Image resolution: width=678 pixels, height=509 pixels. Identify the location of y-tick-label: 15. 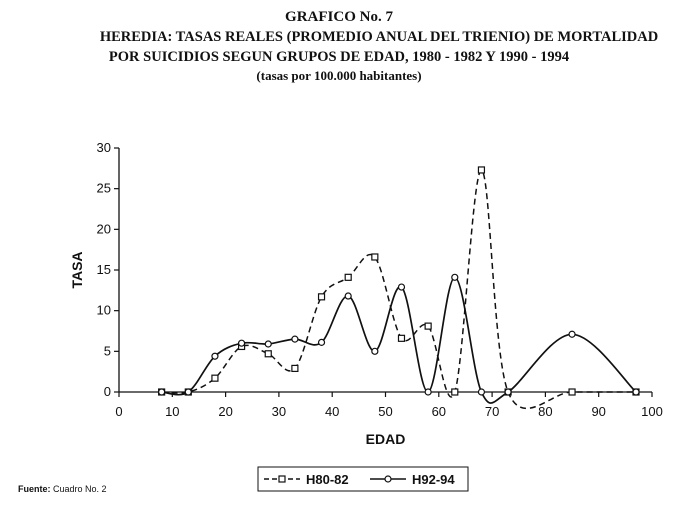
(104, 269).